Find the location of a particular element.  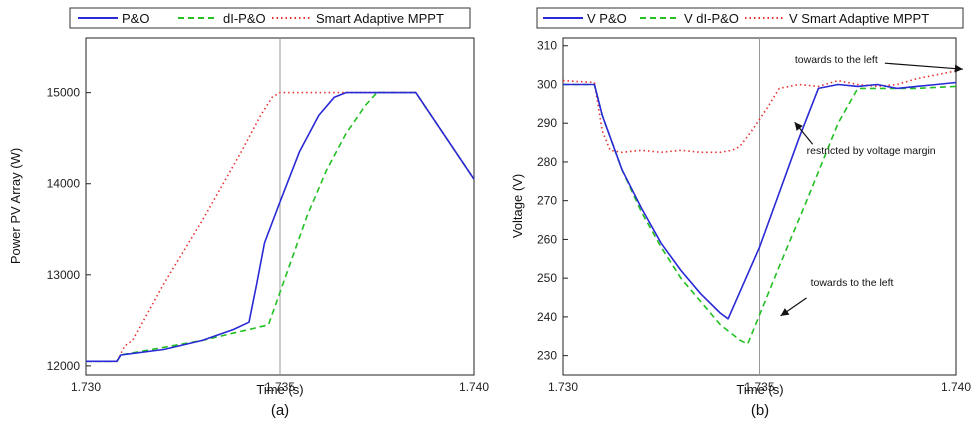

x-tick-label-a: 1.740 is located at coordinates (474, 387).